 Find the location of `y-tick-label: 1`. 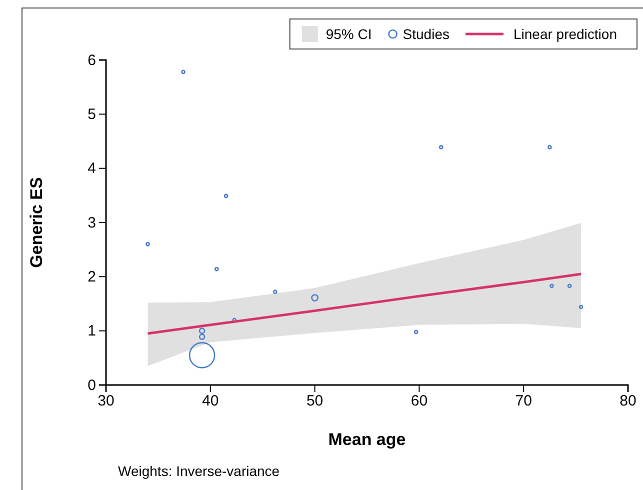

y-tick-label: 1 is located at coordinates (92, 331).